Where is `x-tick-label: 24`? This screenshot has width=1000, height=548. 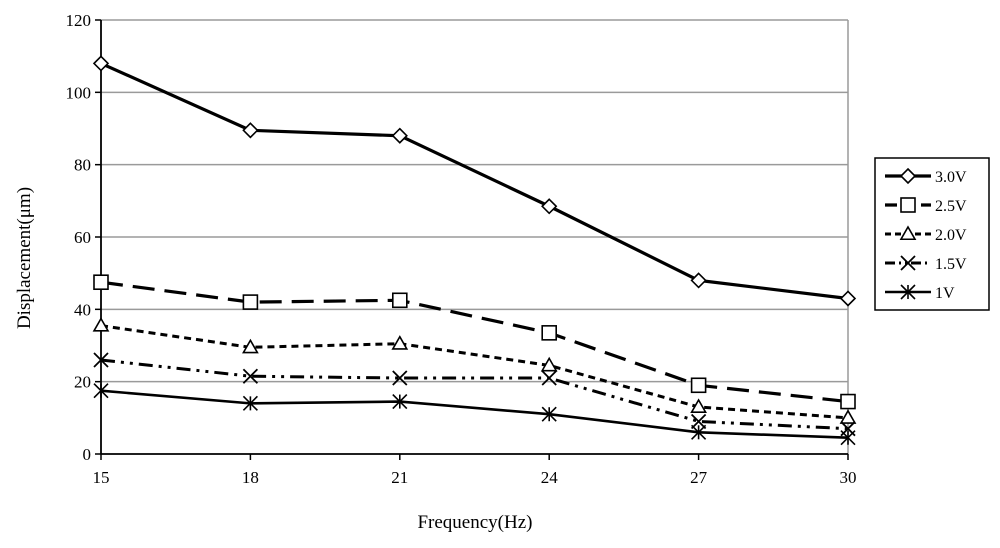 x-tick-label: 24 is located at coordinates (550, 477).